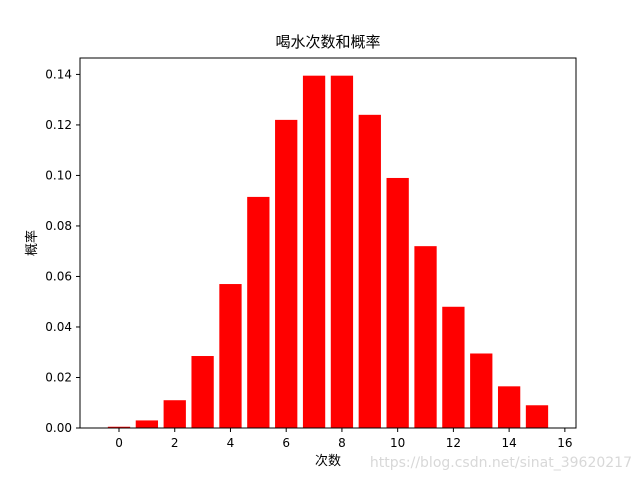 The height and width of the screenshot is (480, 640). I want to click on x-tick-label-2: 2, so click(175, 443).